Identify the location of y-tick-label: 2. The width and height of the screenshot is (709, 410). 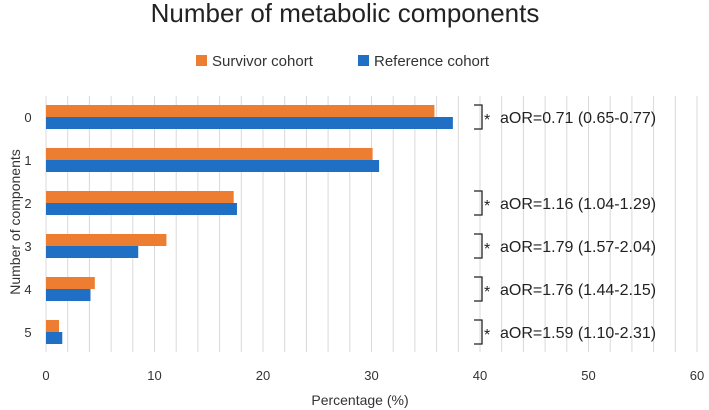
(27, 203).